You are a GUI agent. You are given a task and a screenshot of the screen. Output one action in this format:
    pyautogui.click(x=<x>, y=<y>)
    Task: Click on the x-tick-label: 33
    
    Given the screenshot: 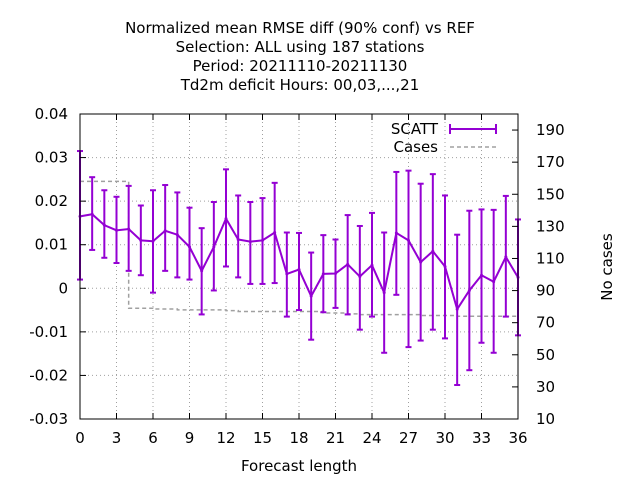 What is the action you would take?
    pyautogui.click(x=481, y=438)
    